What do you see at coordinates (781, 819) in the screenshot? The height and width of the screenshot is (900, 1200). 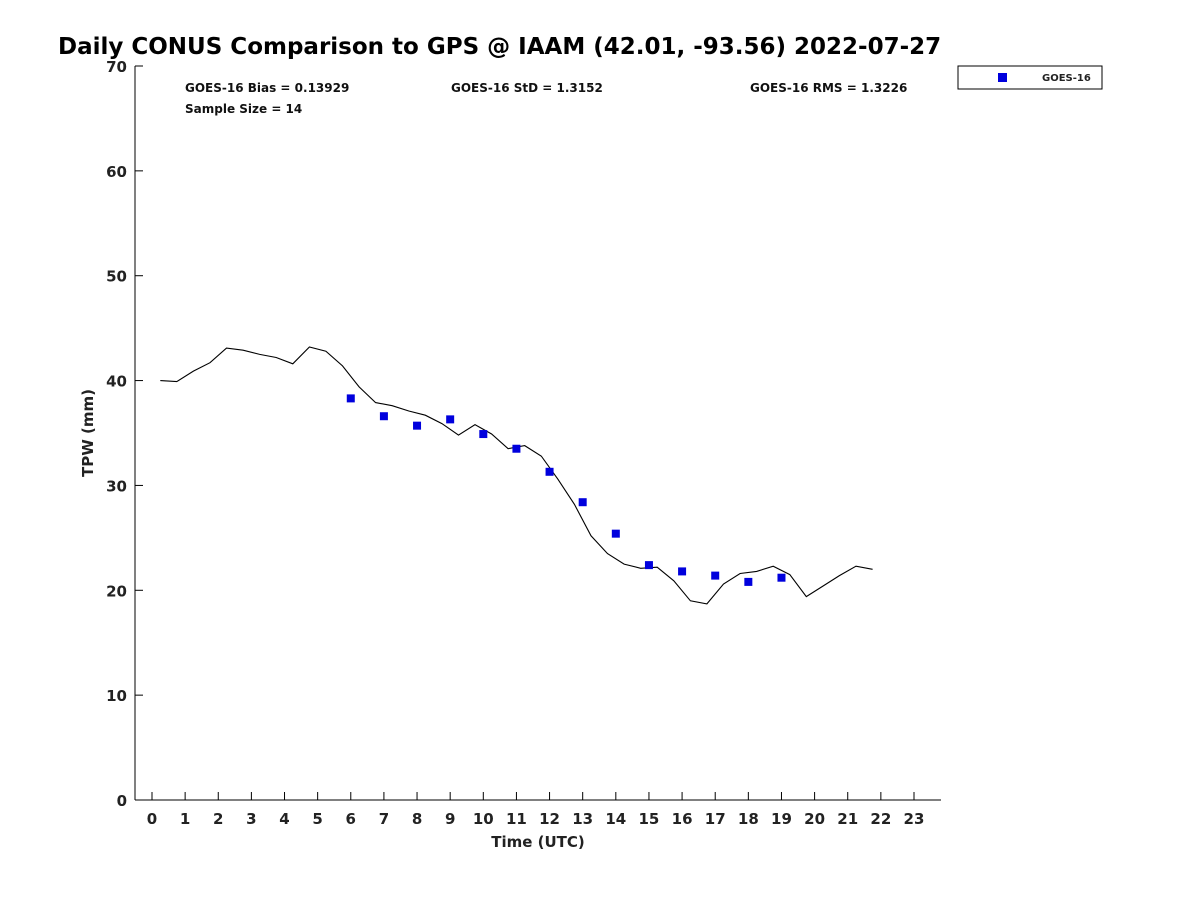 I see `x-tick-label-19: 19` at bounding box center [781, 819].